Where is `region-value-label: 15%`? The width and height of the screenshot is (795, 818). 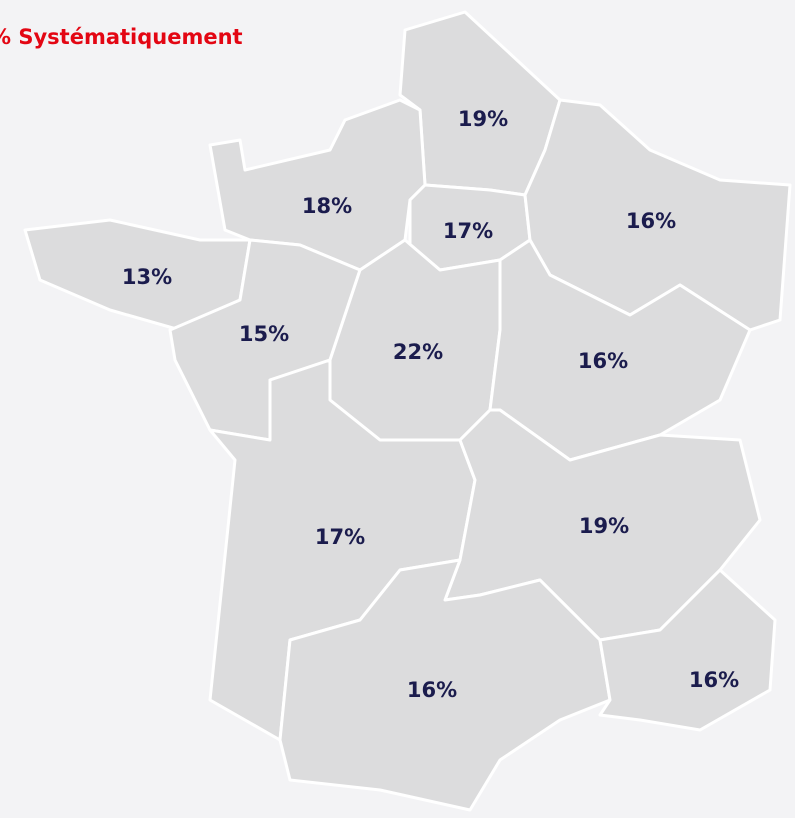
region-value-label: 15% is located at coordinates (264, 334).